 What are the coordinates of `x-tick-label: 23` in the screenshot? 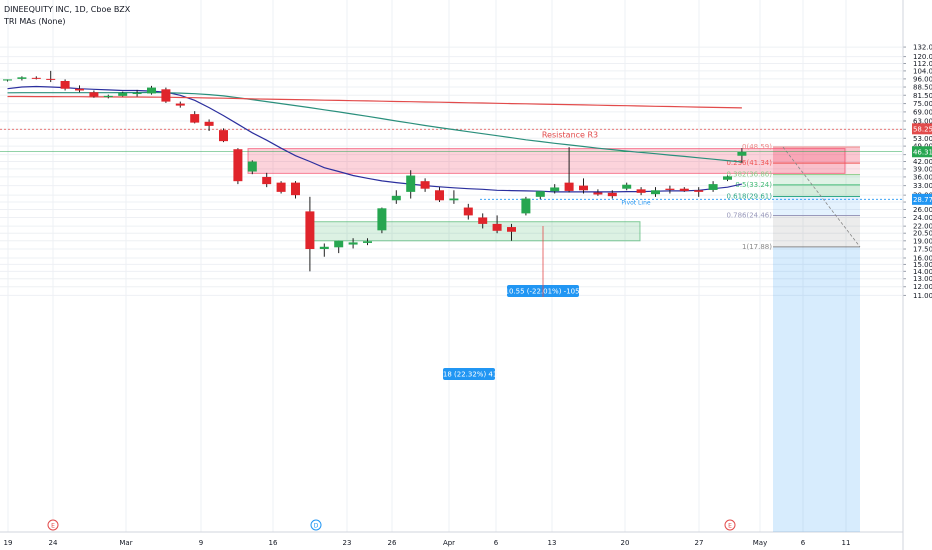 It's located at (347, 543).